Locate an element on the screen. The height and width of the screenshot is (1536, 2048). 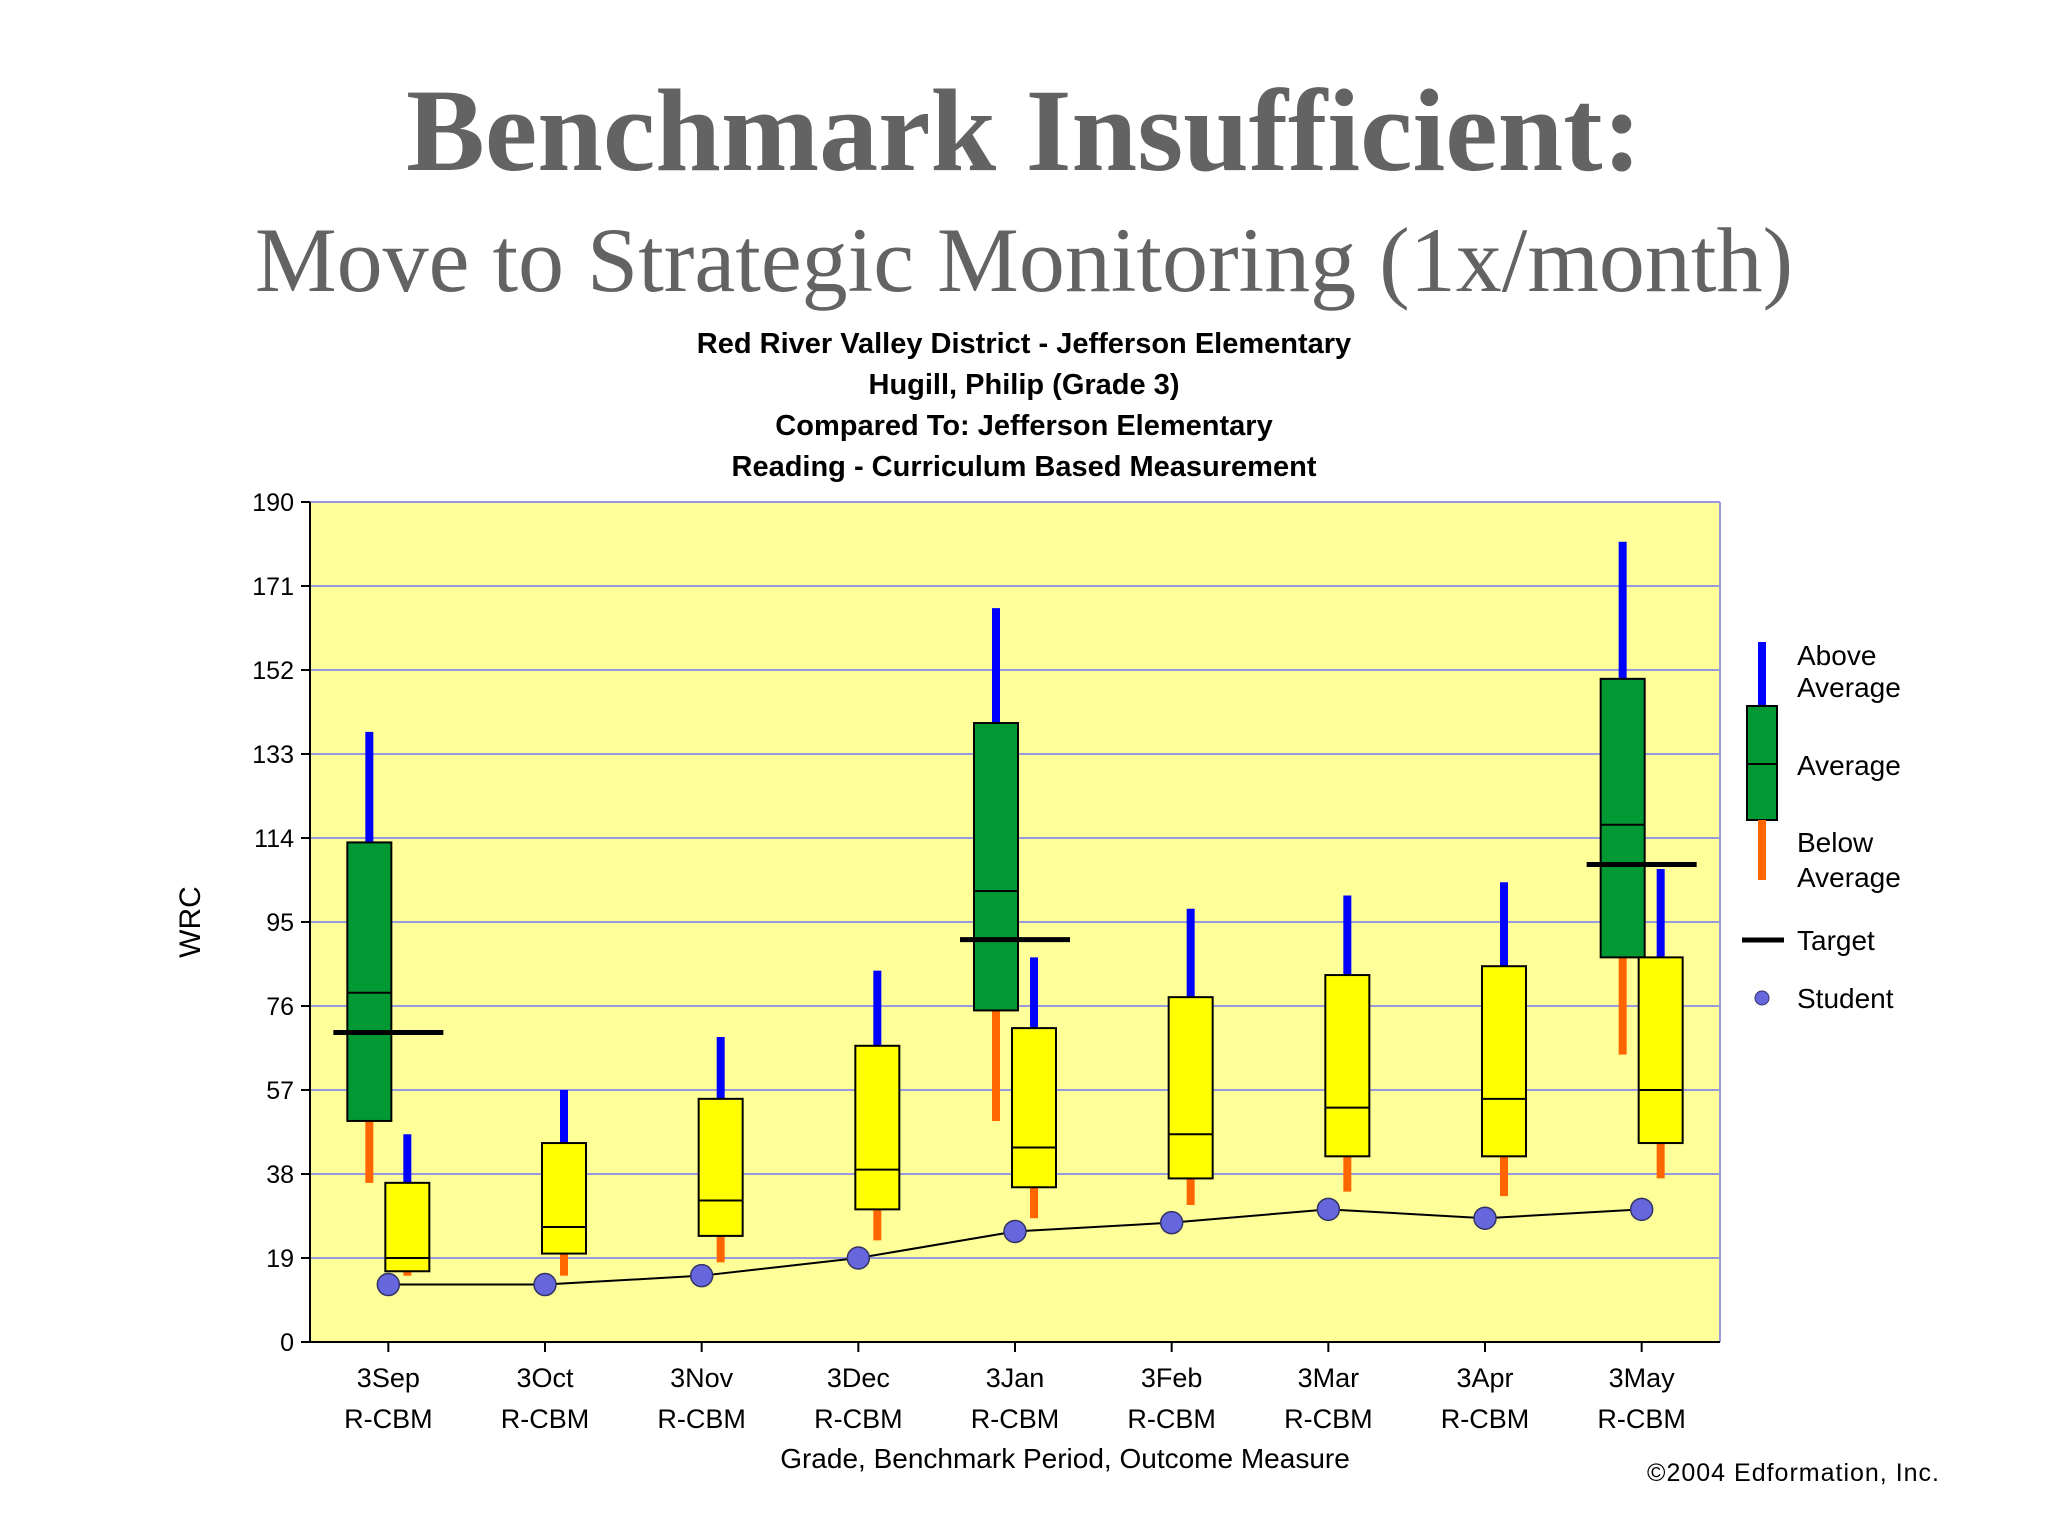
x-tick-label: 3Jan is located at coordinates (1015, 1378).